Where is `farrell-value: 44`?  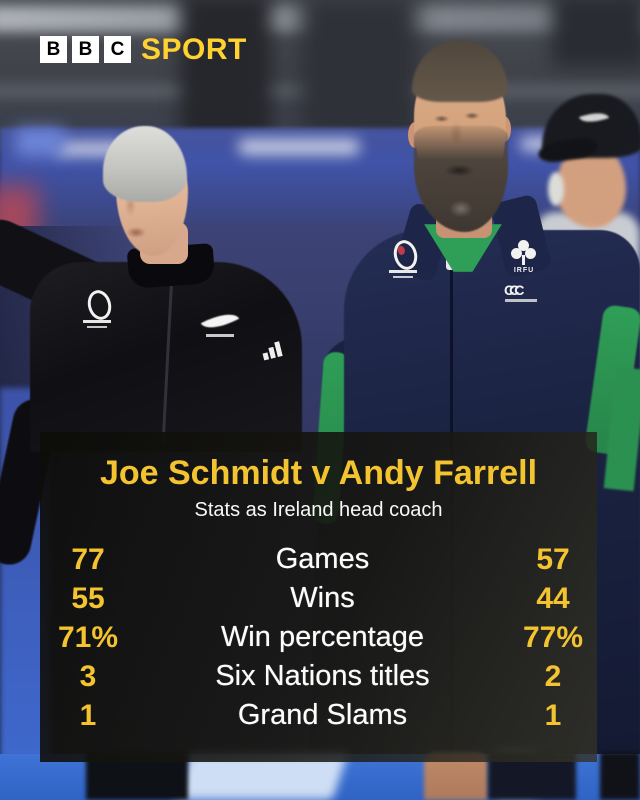 farrell-value: 44 is located at coordinates (553, 598).